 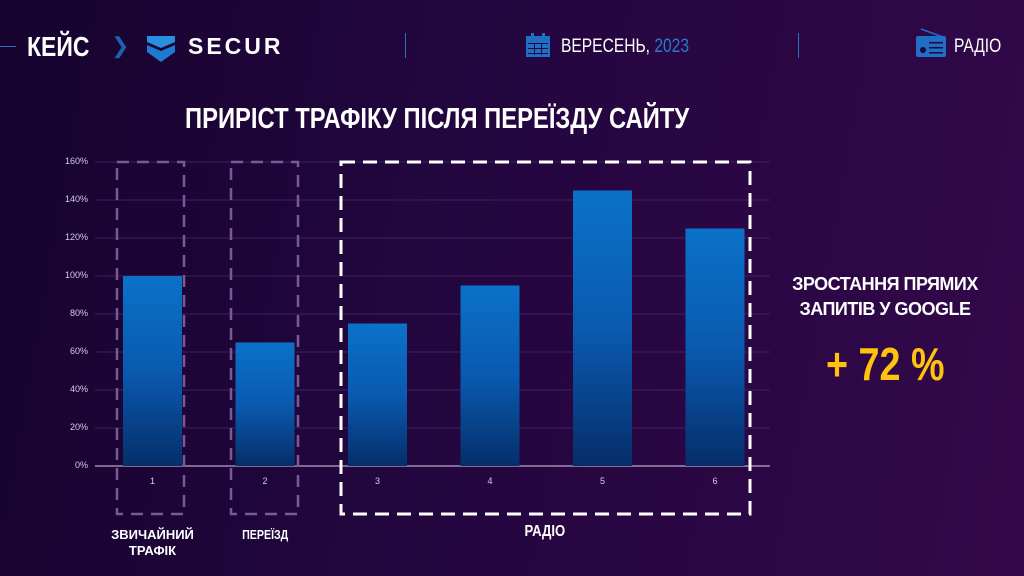 What do you see at coordinates (152, 481) in the screenshot?
I see `x-tick-label: 1` at bounding box center [152, 481].